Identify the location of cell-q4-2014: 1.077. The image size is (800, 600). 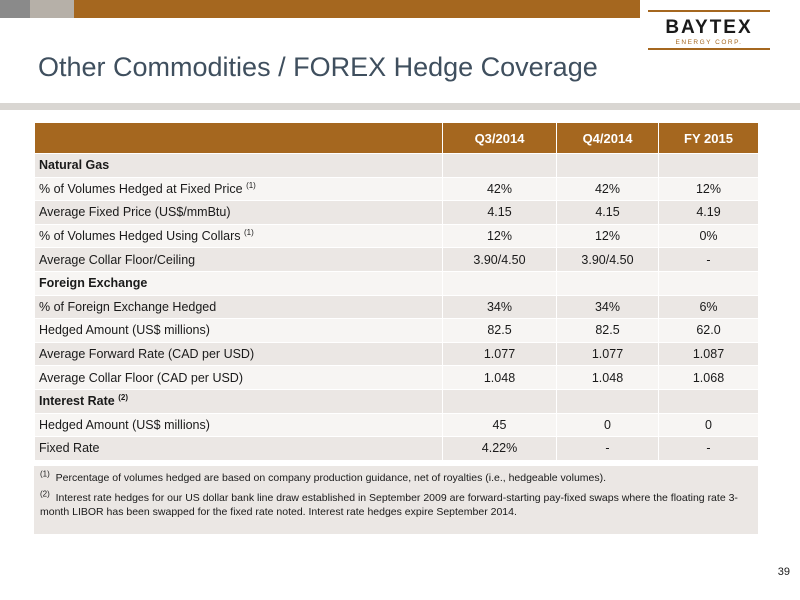
(607, 354).